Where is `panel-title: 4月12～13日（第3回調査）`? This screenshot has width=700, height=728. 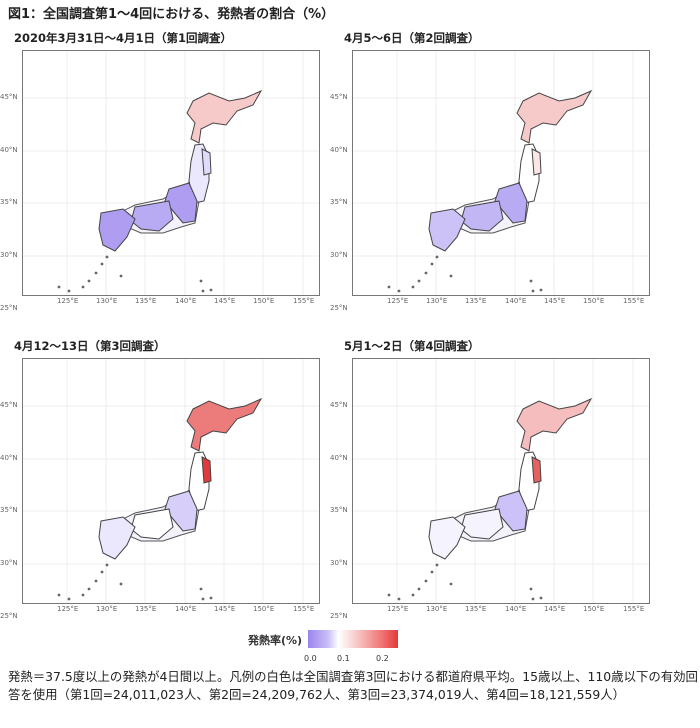 panel-title: 4月12～13日（第3回調査） is located at coordinates (90, 346).